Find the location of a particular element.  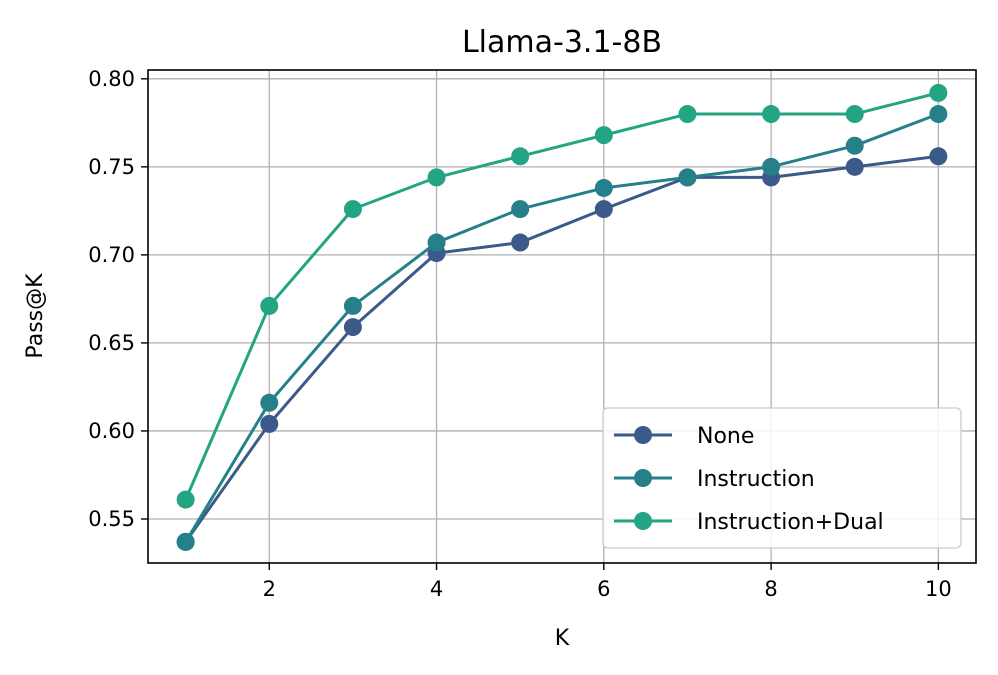

chart-title: Llama-3.1-8B is located at coordinates (562, 42).